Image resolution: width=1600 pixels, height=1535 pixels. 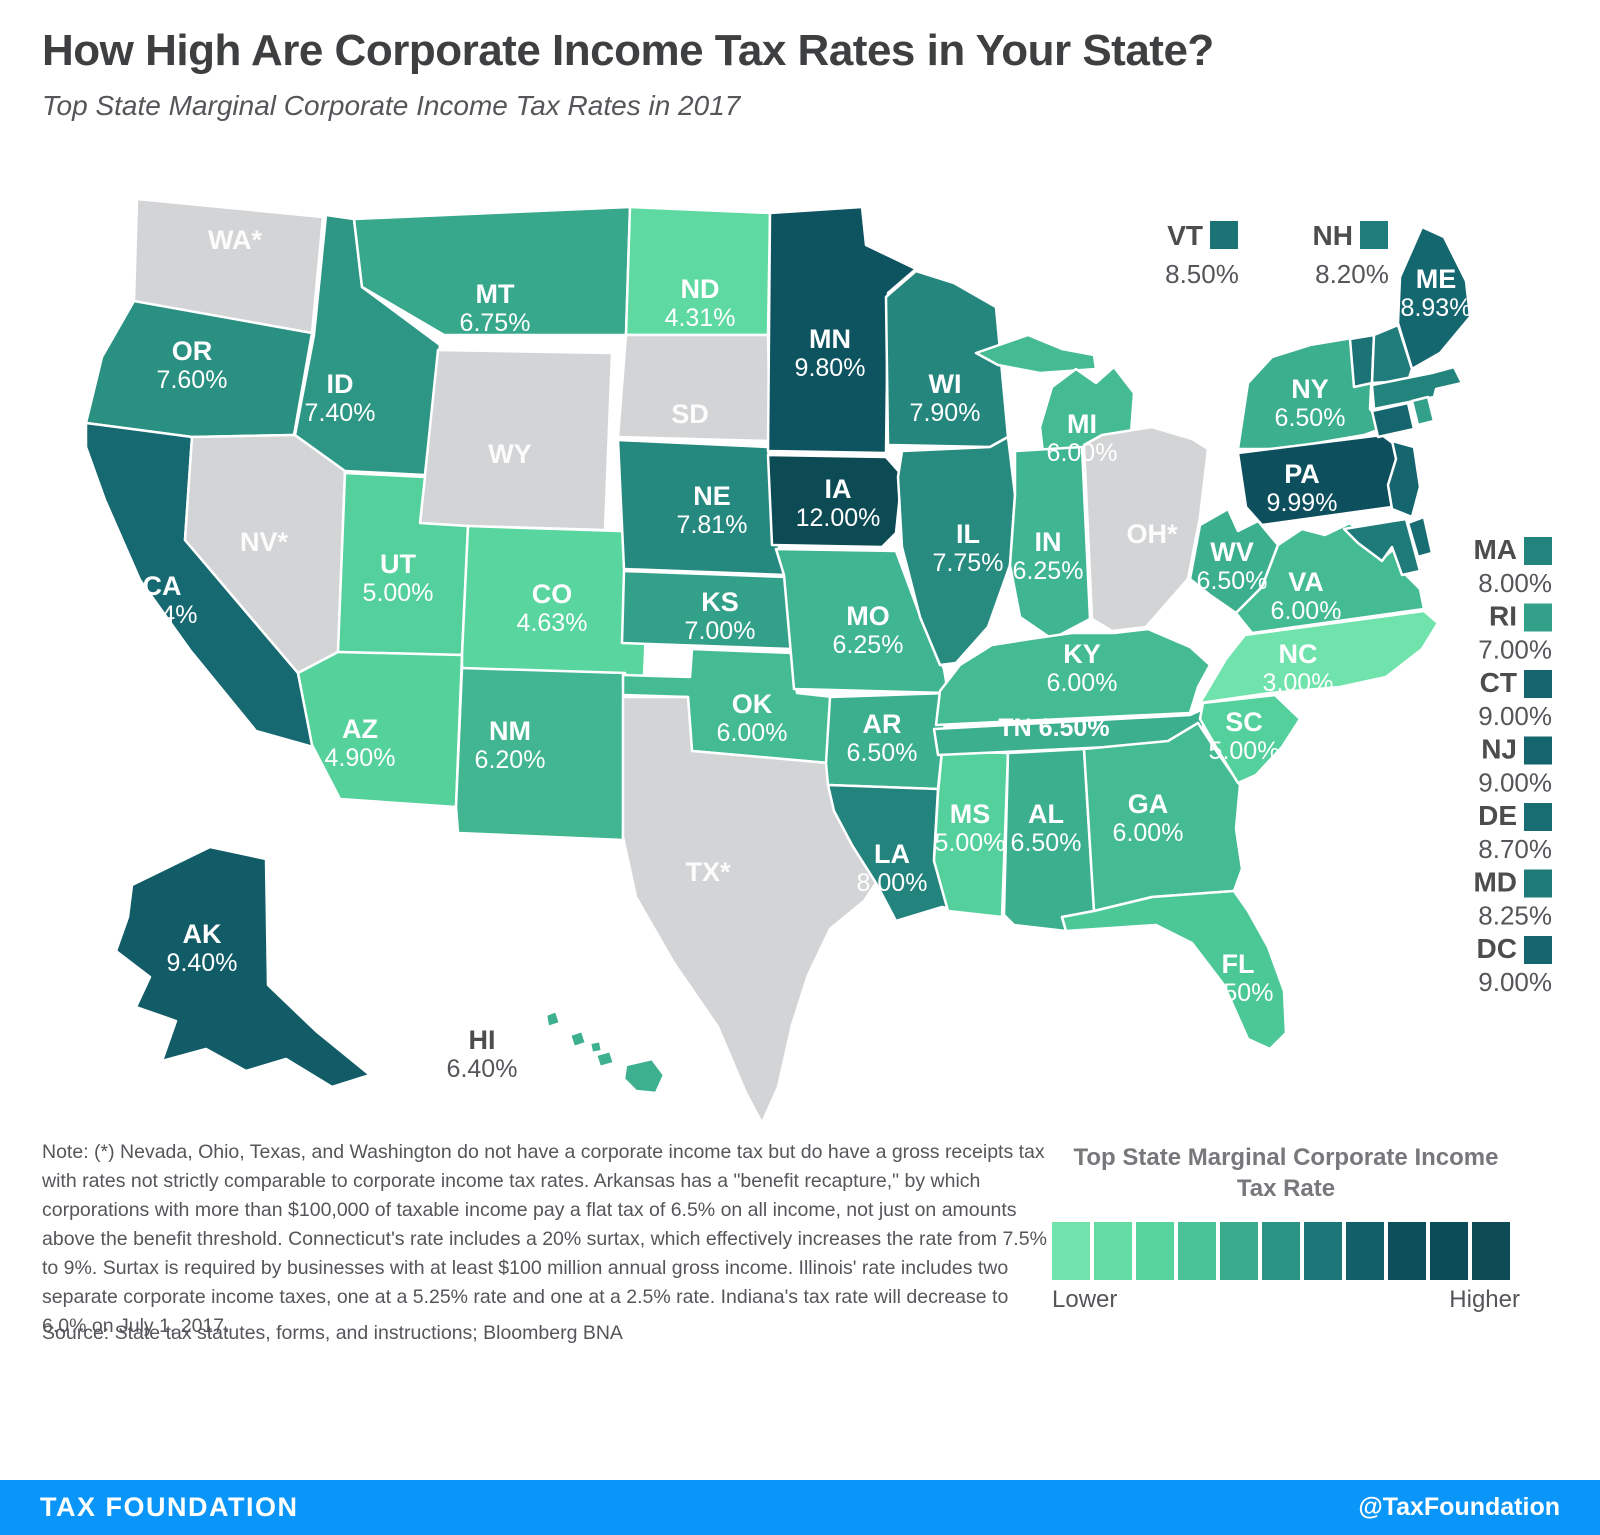 What do you see at coordinates (838, 489) in the screenshot?
I see `state-abbr-ia: IA` at bounding box center [838, 489].